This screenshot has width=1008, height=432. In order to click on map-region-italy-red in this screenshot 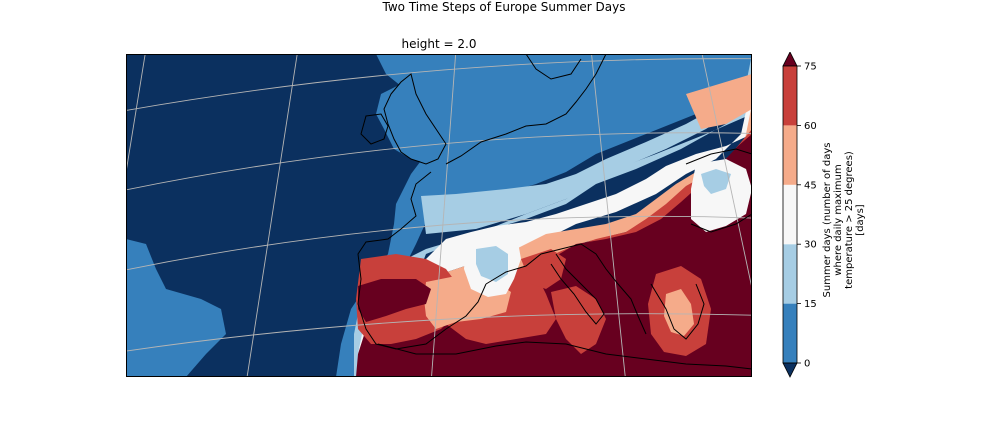, I will do `click(543, 269)`.